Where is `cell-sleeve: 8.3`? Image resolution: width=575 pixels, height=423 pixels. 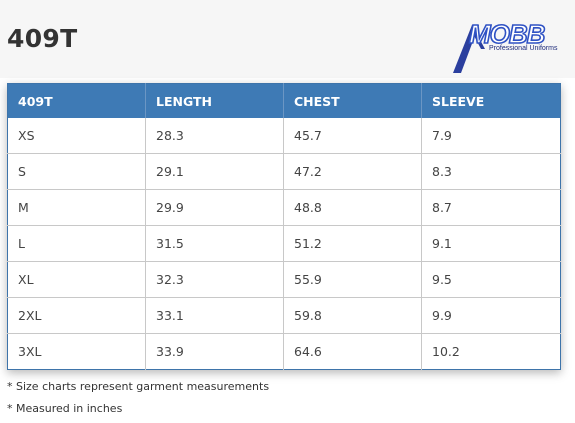 cell-sleeve: 8.3 is located at coordinates (491, 171).